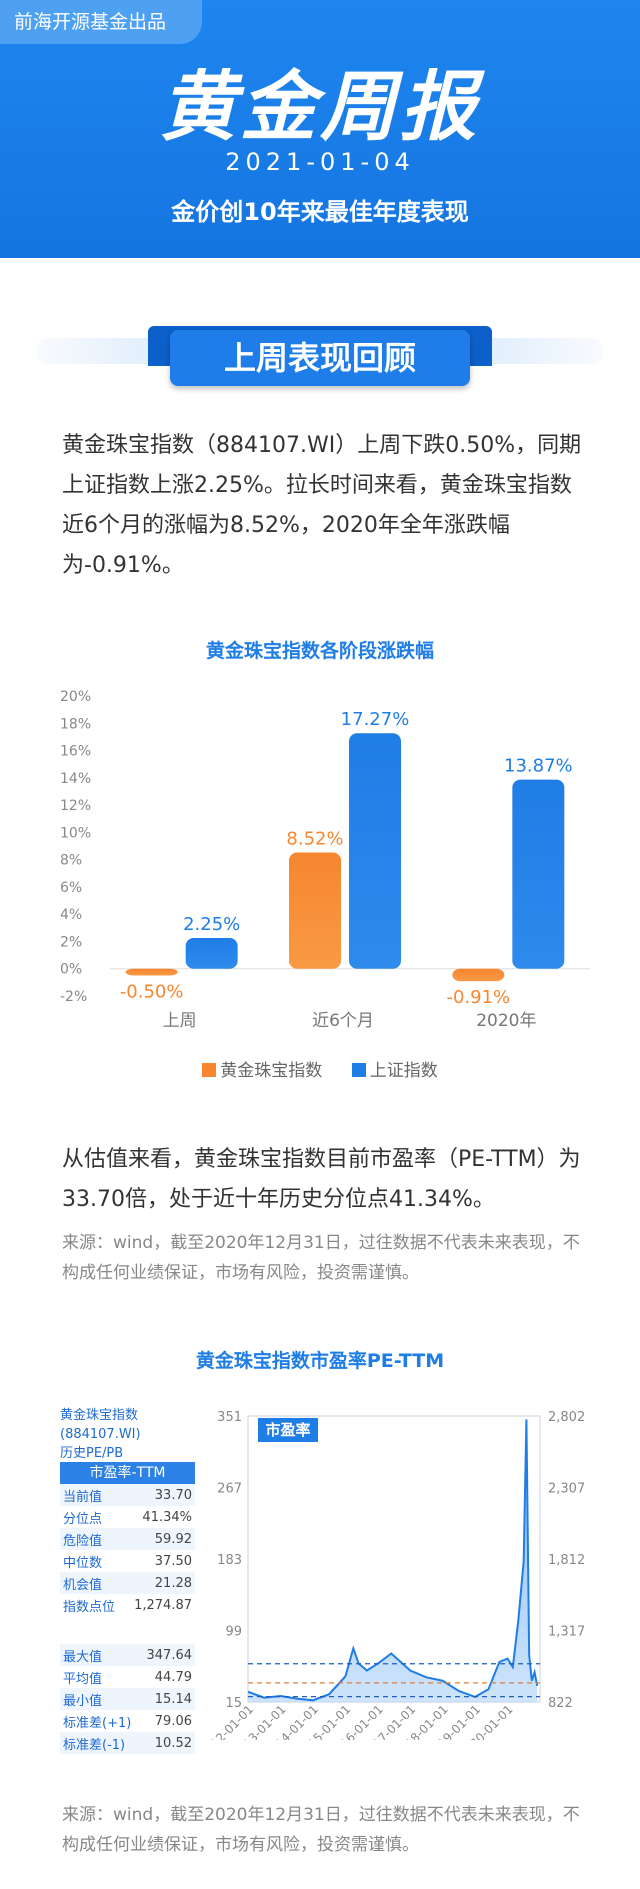 The height and width of the screenshot is (1889, 640). Describe the element at coordinates (173, 1677) in the screenshot. I see `stats-value: 44.79` at that location.